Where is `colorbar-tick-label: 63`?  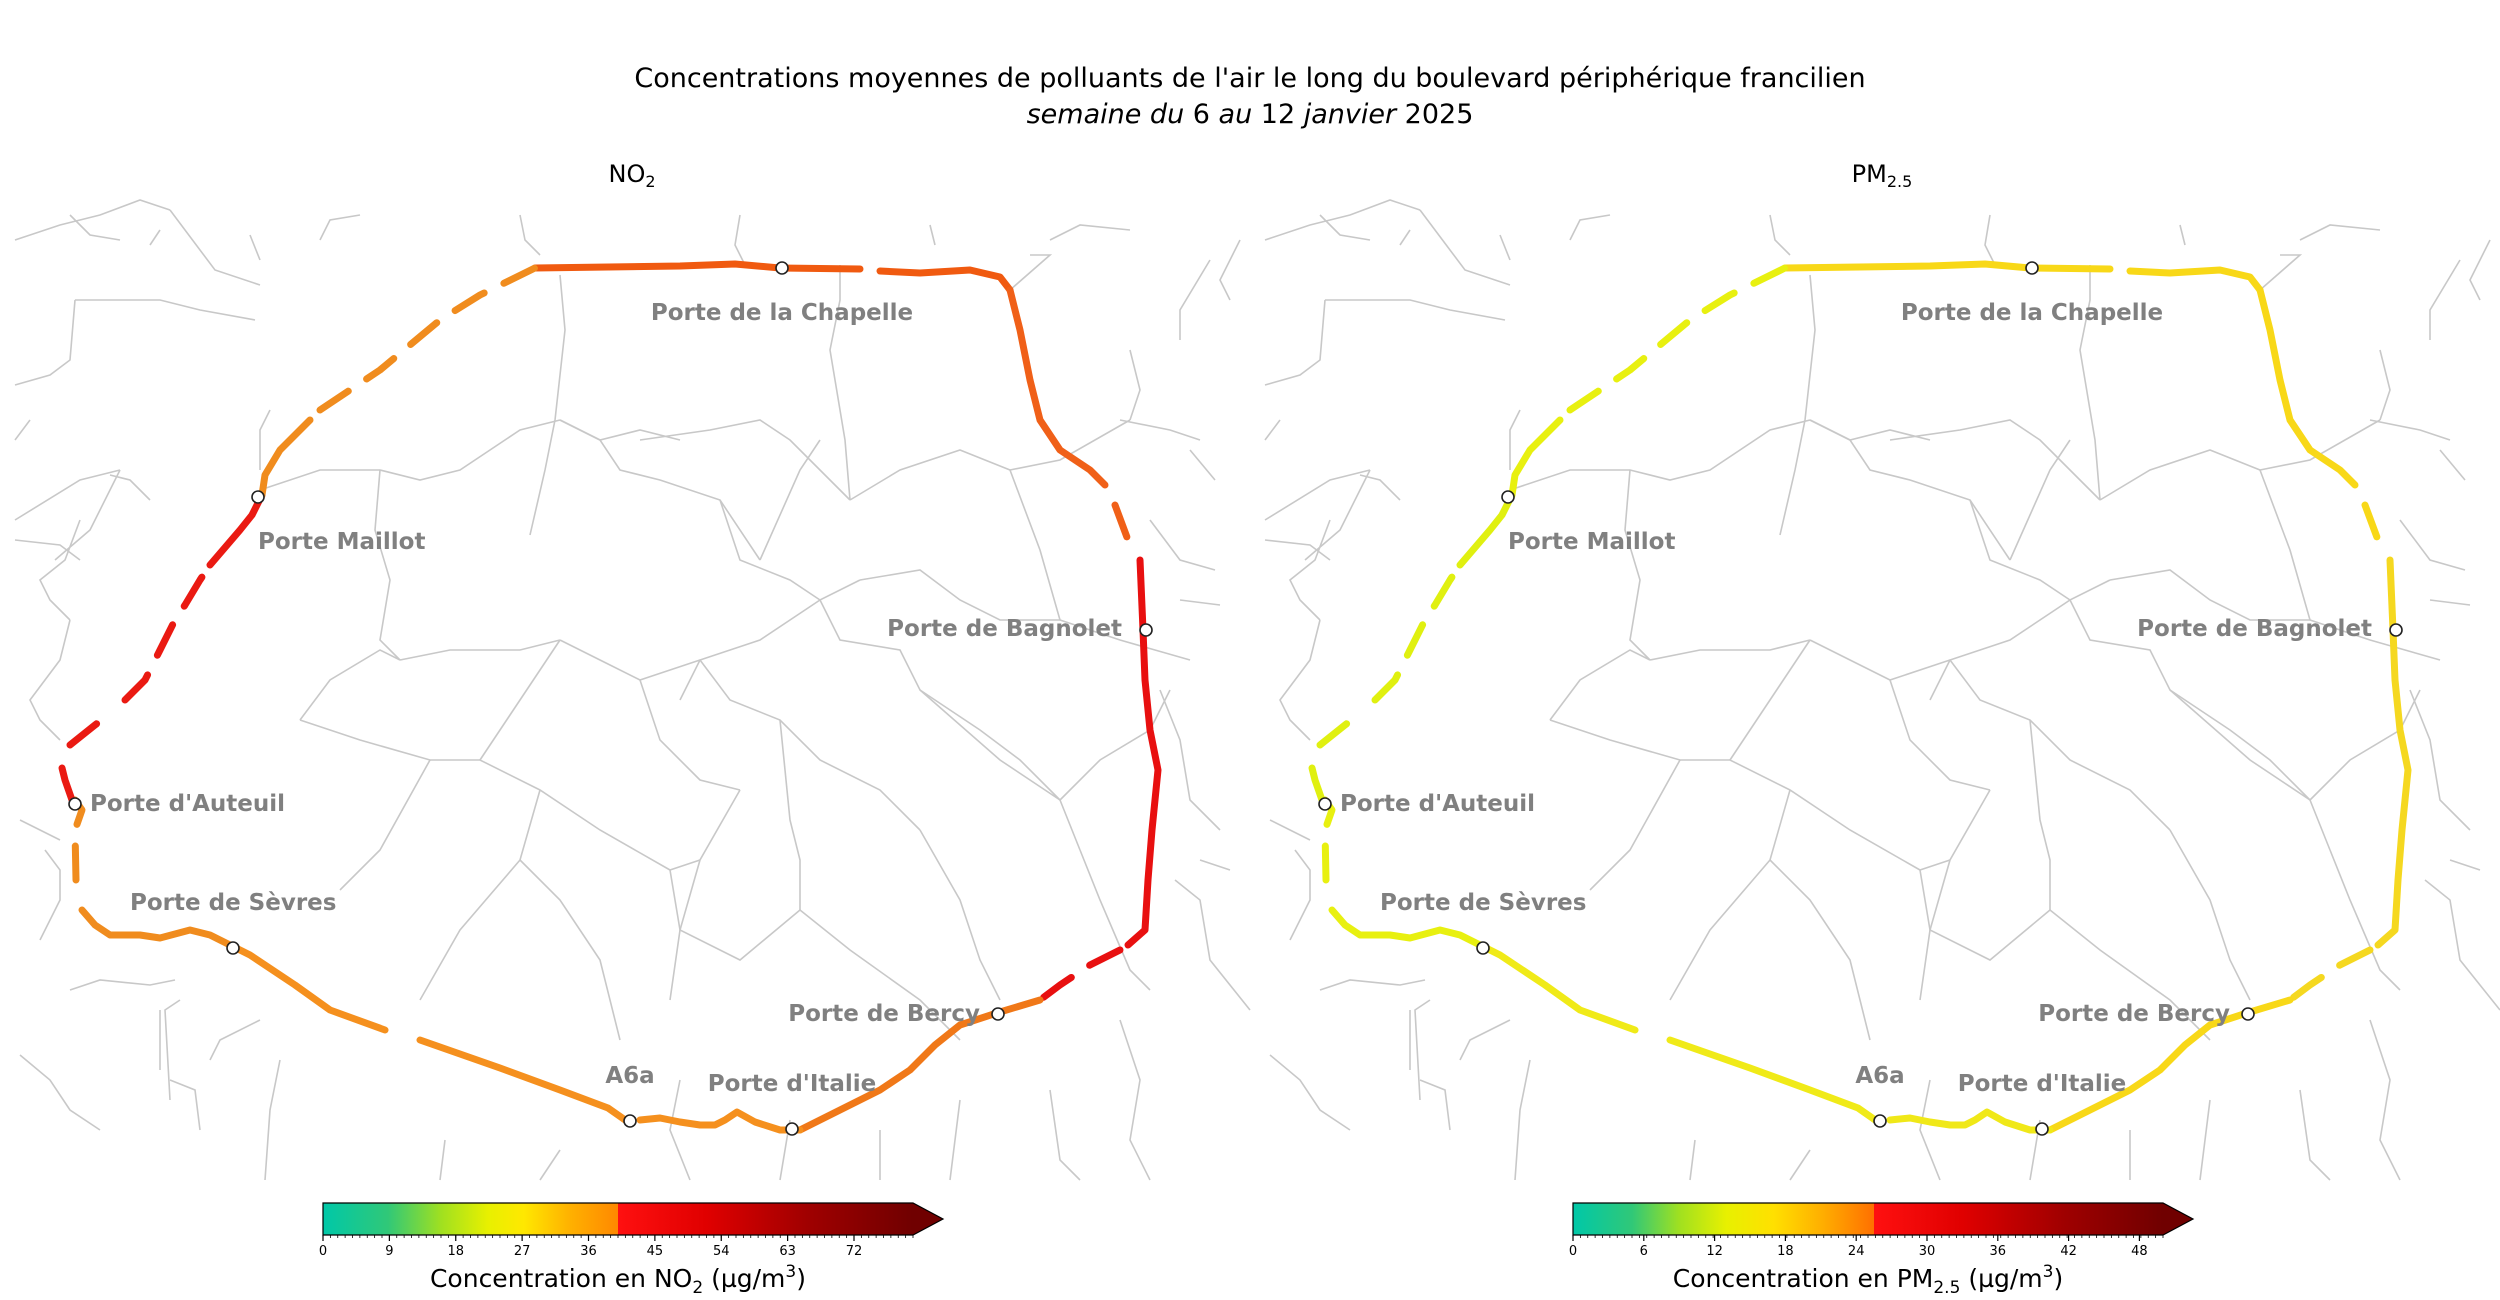 colorbar-tick-label: 63 is located at coordinates (787, 1251).